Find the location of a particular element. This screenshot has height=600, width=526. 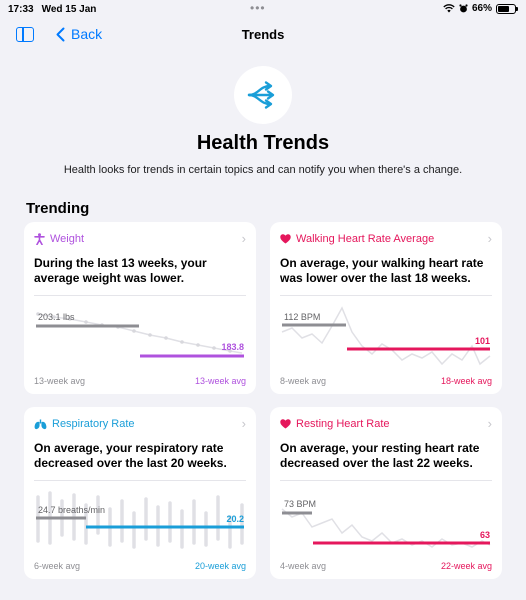

new-period-label: 20-week avg is located at coordinates (220, 566).